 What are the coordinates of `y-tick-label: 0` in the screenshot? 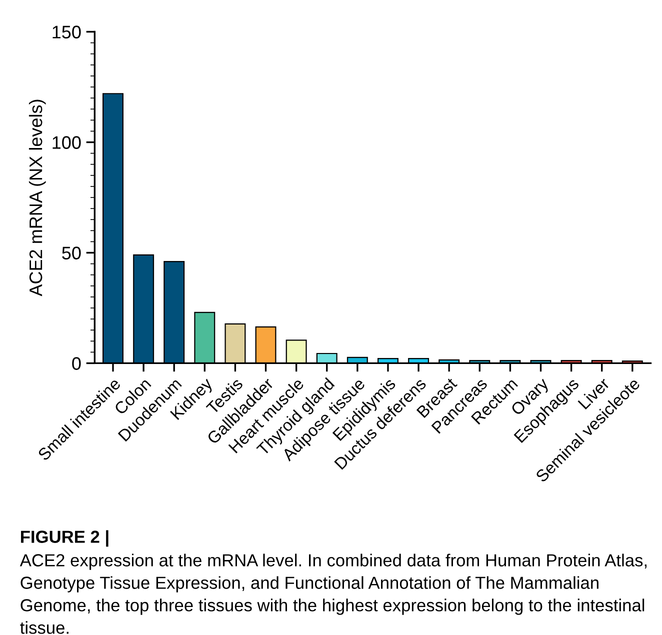 It's located at (76, 363).